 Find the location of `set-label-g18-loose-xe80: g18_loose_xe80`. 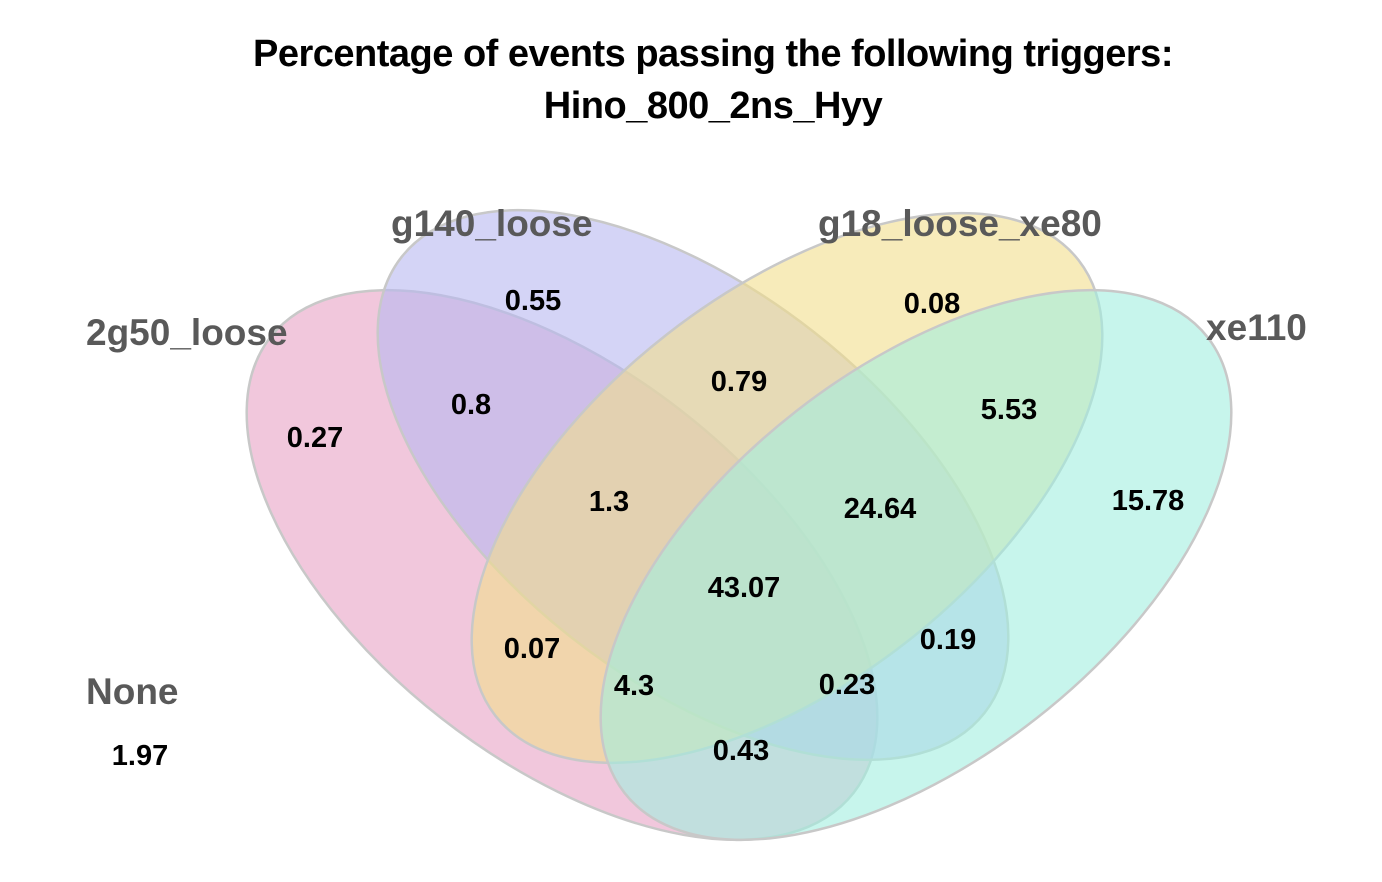

set-label-g18-loose-xe80: g18_loose_xe80 is located at coordinates (960, 223).